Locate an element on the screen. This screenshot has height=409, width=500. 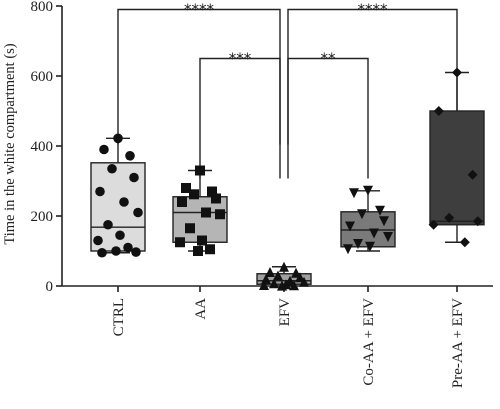
significance-stars: ** is located at coordinates (329, 59).